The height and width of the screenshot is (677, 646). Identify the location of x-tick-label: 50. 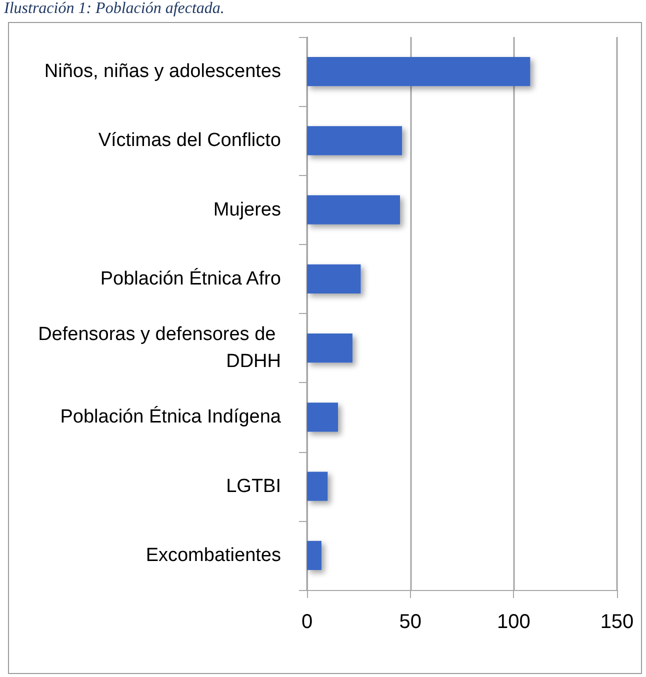
(410, 622).